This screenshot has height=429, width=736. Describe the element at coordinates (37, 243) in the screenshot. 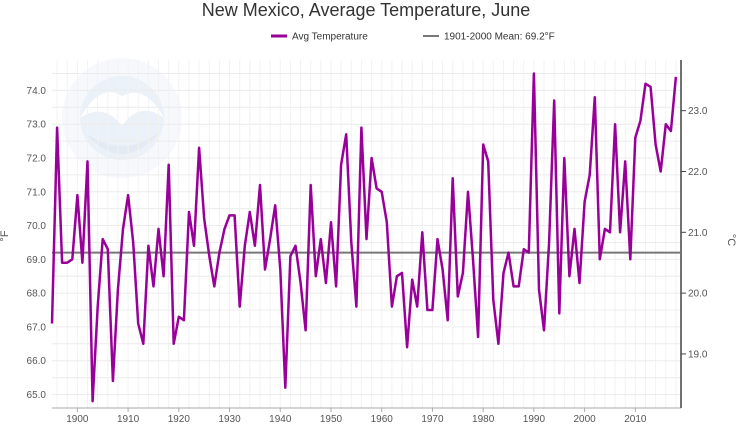

I see `y-axis-left-ticks: 65.0 66.0 67.0 68.0 69.0 70.0 71.0 72.0 73.0 74.0` at that location.